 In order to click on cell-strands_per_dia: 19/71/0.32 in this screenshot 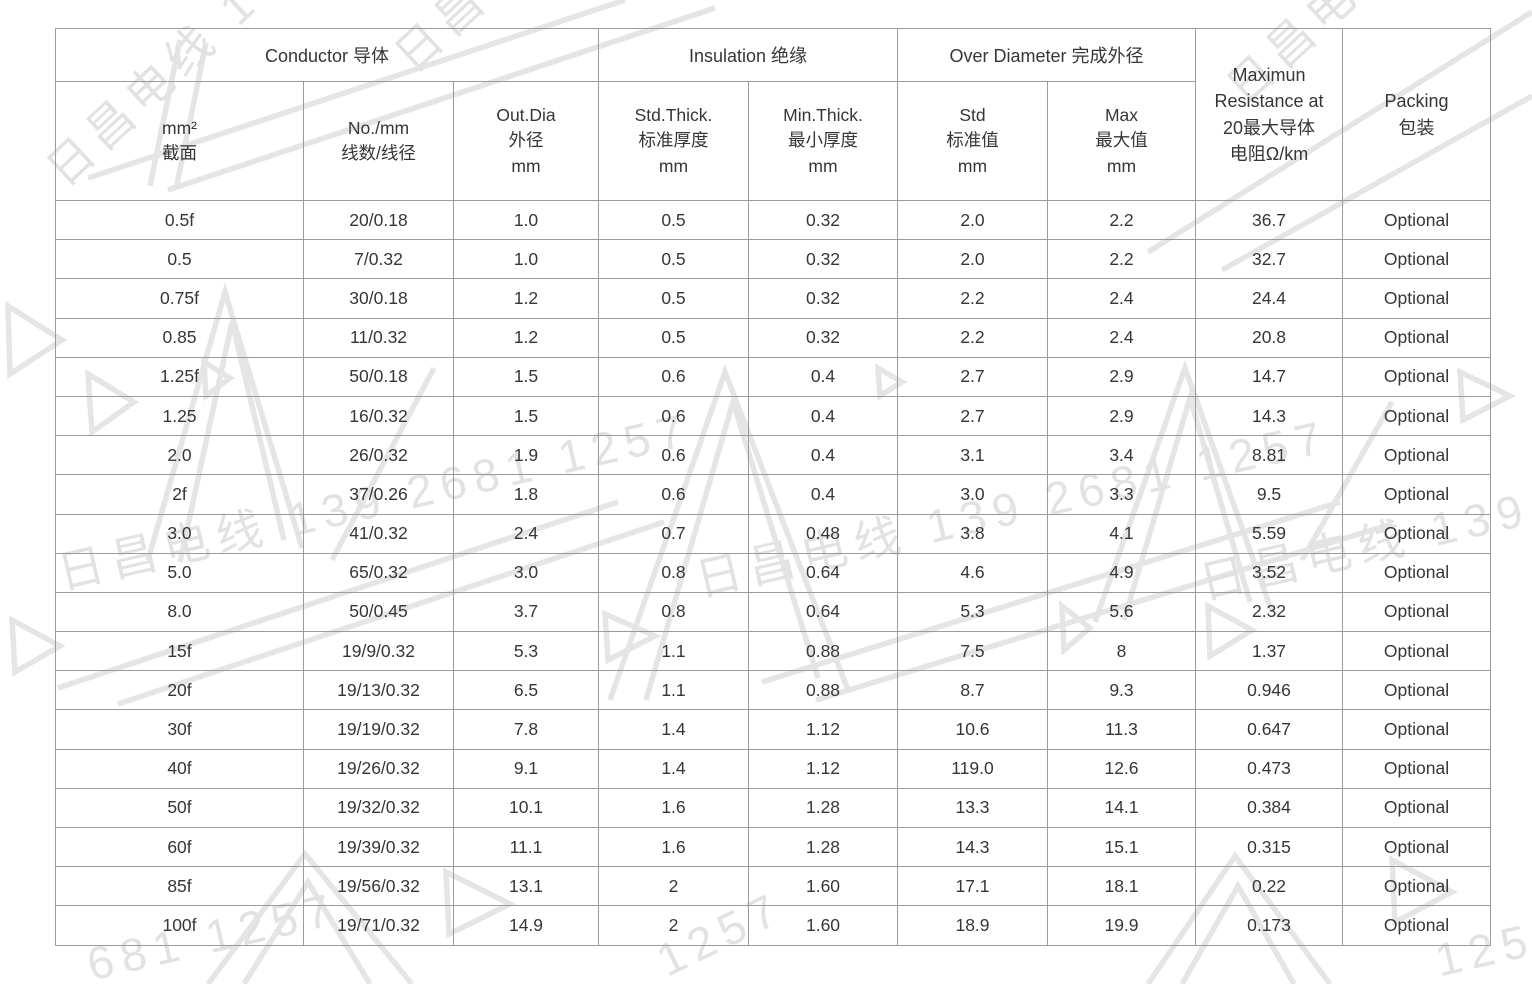, I will do `click(378, 925)`.